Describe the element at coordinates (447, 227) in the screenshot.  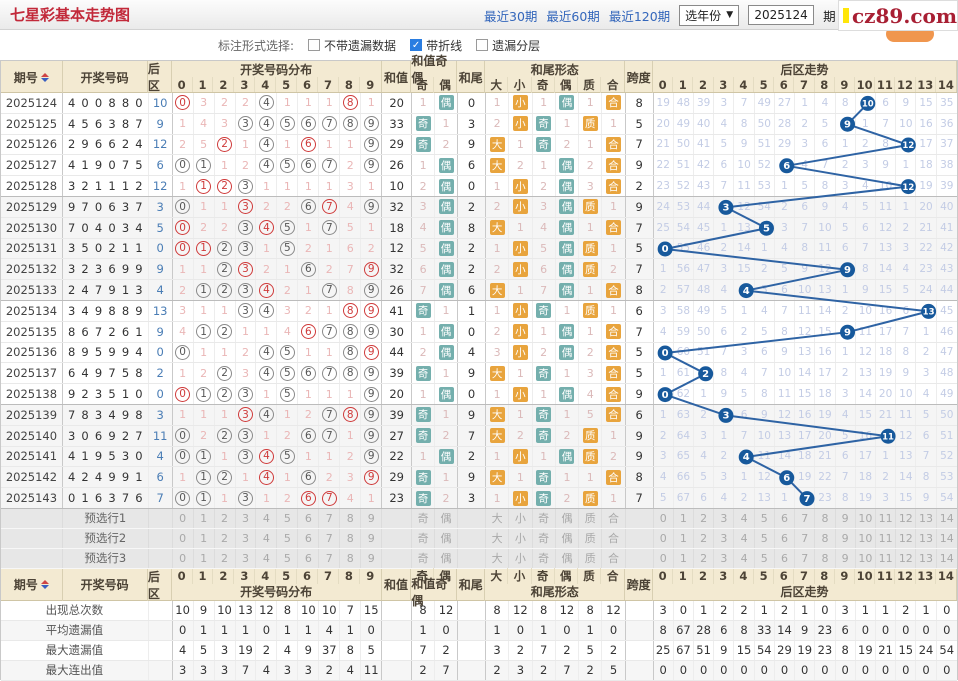
I see `sum-parity-cell: 偶` at that location.